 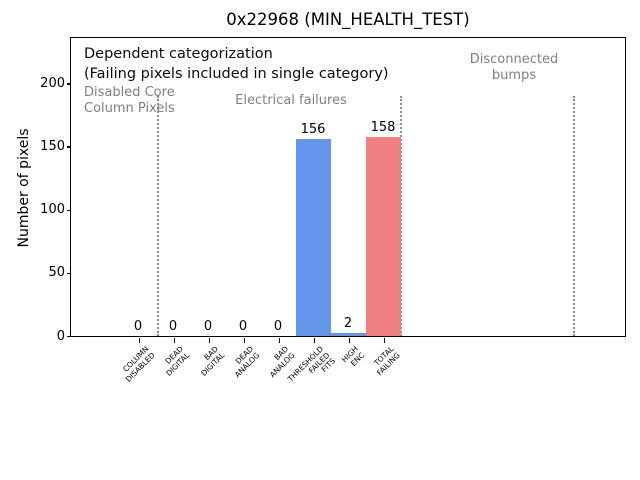 What do you see at coordinates (52, 147) in the screenshot?
I see `y-tick-label: 150` at bounding box center [52, 147].